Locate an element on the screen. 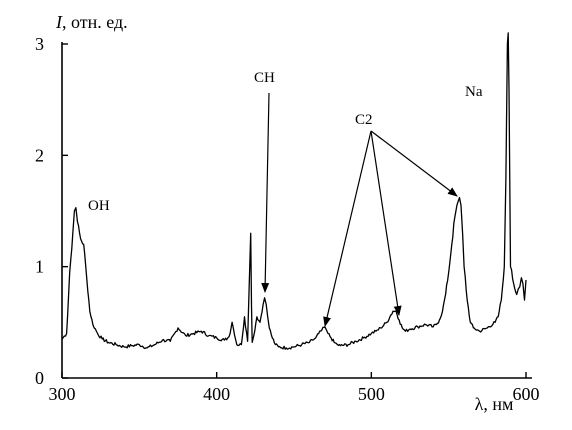 This screenshot has width=572, height=430. x-tick-label: 600 is located at coordinates (526, 394).